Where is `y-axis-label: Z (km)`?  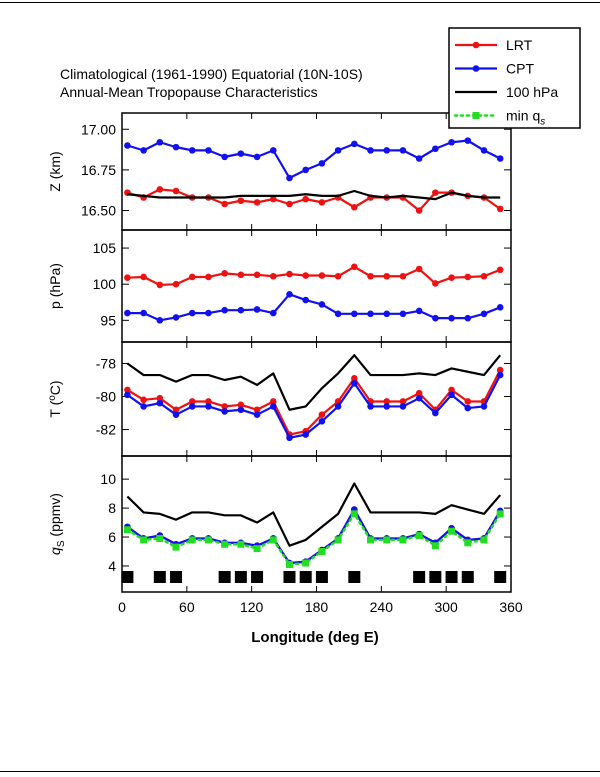
y-axis-label: Z (km) is located at coordinates (55, 171).